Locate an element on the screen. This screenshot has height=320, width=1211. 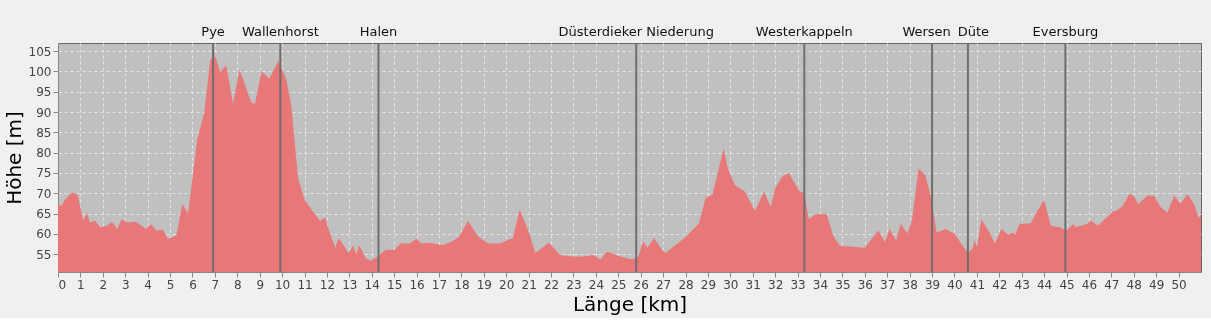
x-tick-label: 16 is located at coordinates (417, 284).